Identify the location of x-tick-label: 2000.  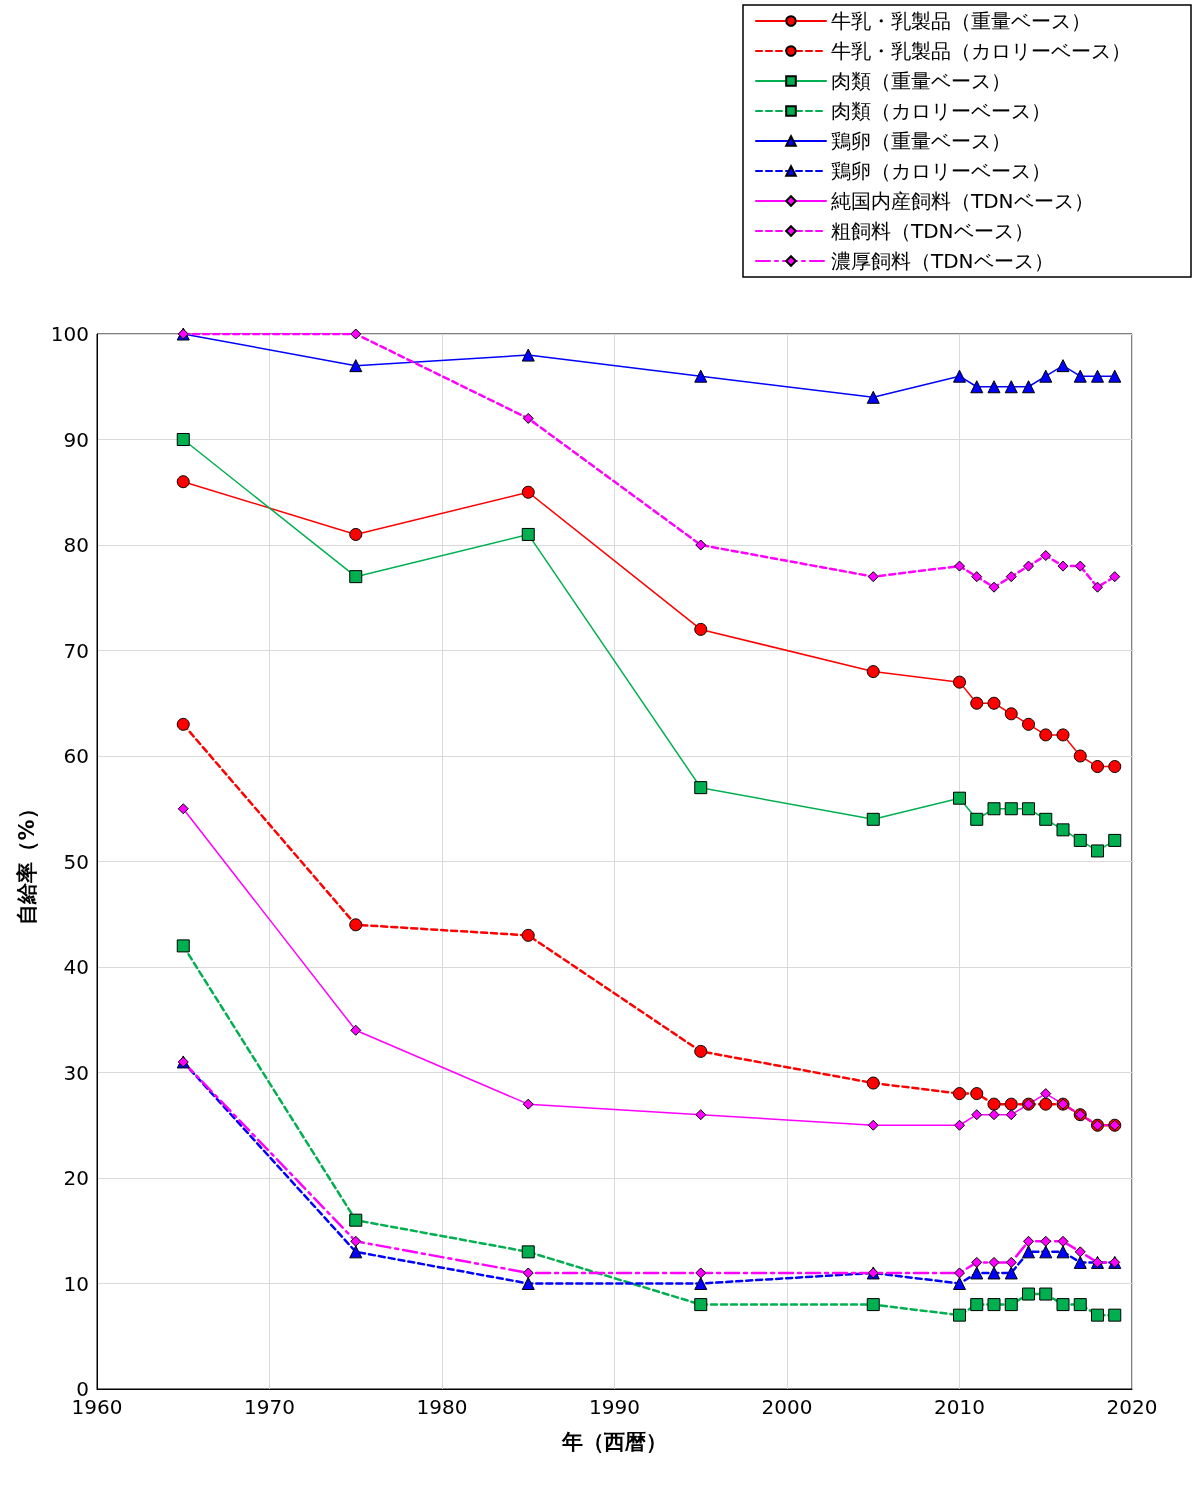
(787, 1407).